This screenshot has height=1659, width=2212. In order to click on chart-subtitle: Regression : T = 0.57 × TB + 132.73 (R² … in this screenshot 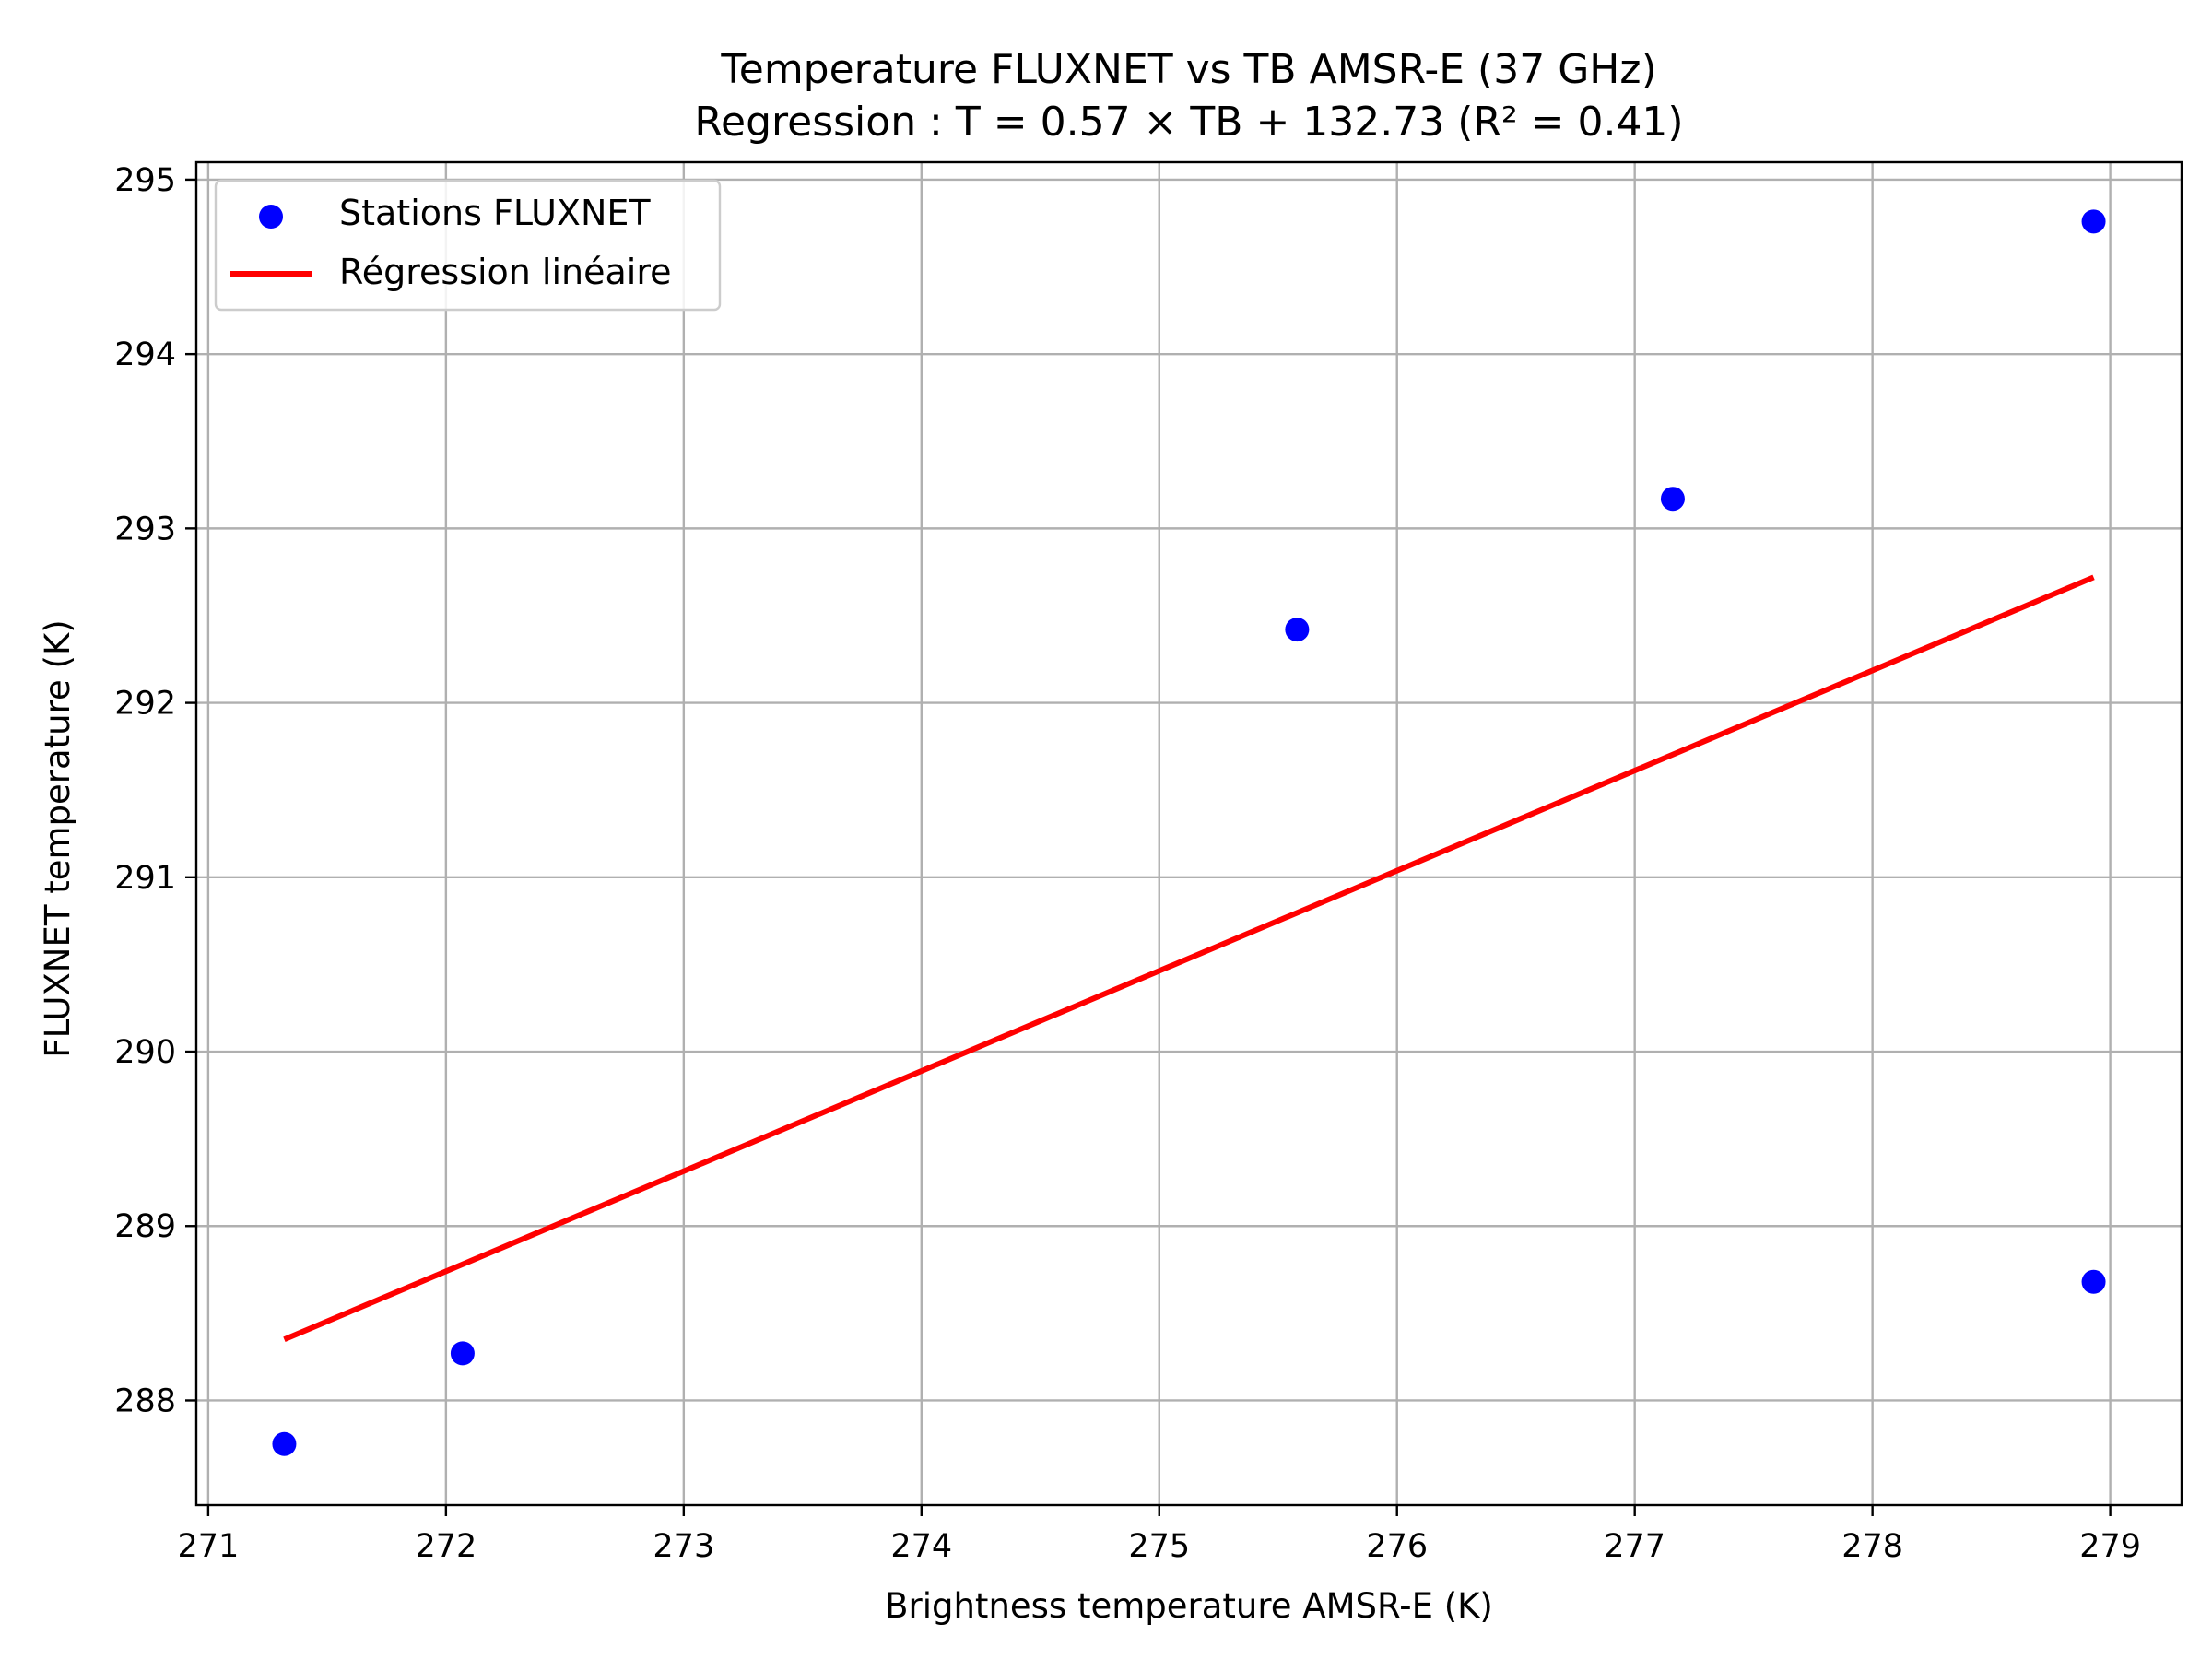, I will do `click(1188, 122)`.